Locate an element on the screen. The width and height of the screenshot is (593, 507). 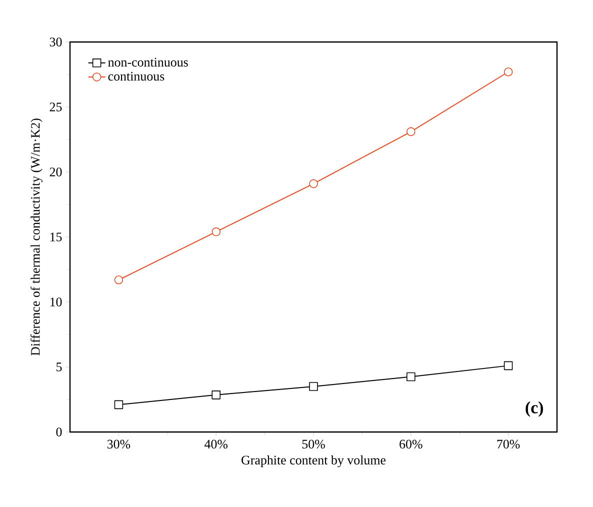
y-tick-label: 5 is located at coordinates (59, 367).